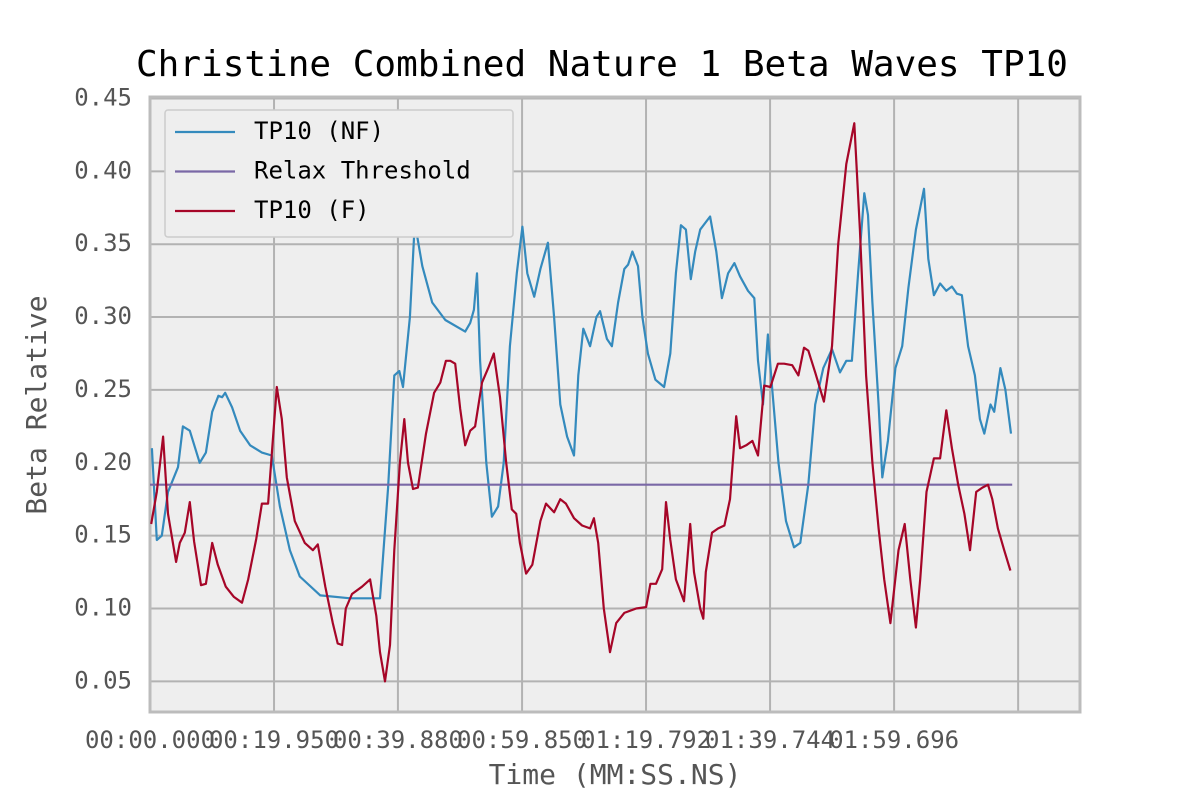  I want to click on x-axis-label: Time (MM:SS.NS), so click(615, 774).